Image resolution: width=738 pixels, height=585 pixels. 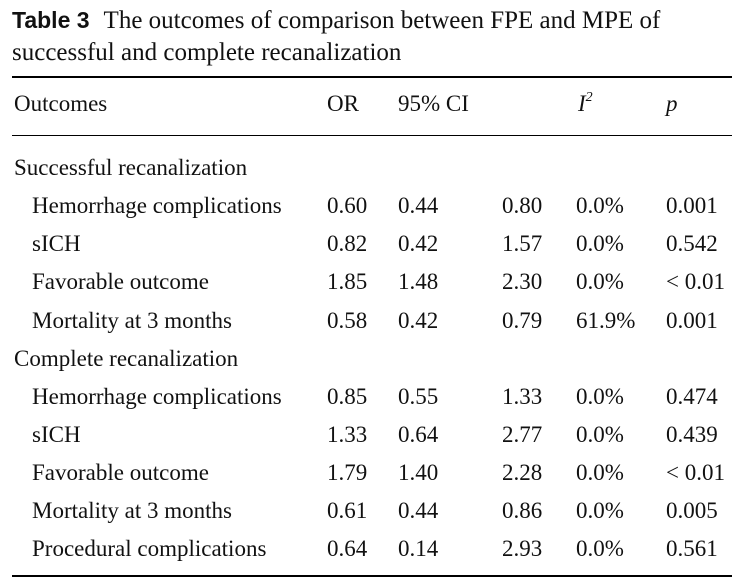 I want to click on cell-ci-high: 0.86, so click(x=522, y=510).